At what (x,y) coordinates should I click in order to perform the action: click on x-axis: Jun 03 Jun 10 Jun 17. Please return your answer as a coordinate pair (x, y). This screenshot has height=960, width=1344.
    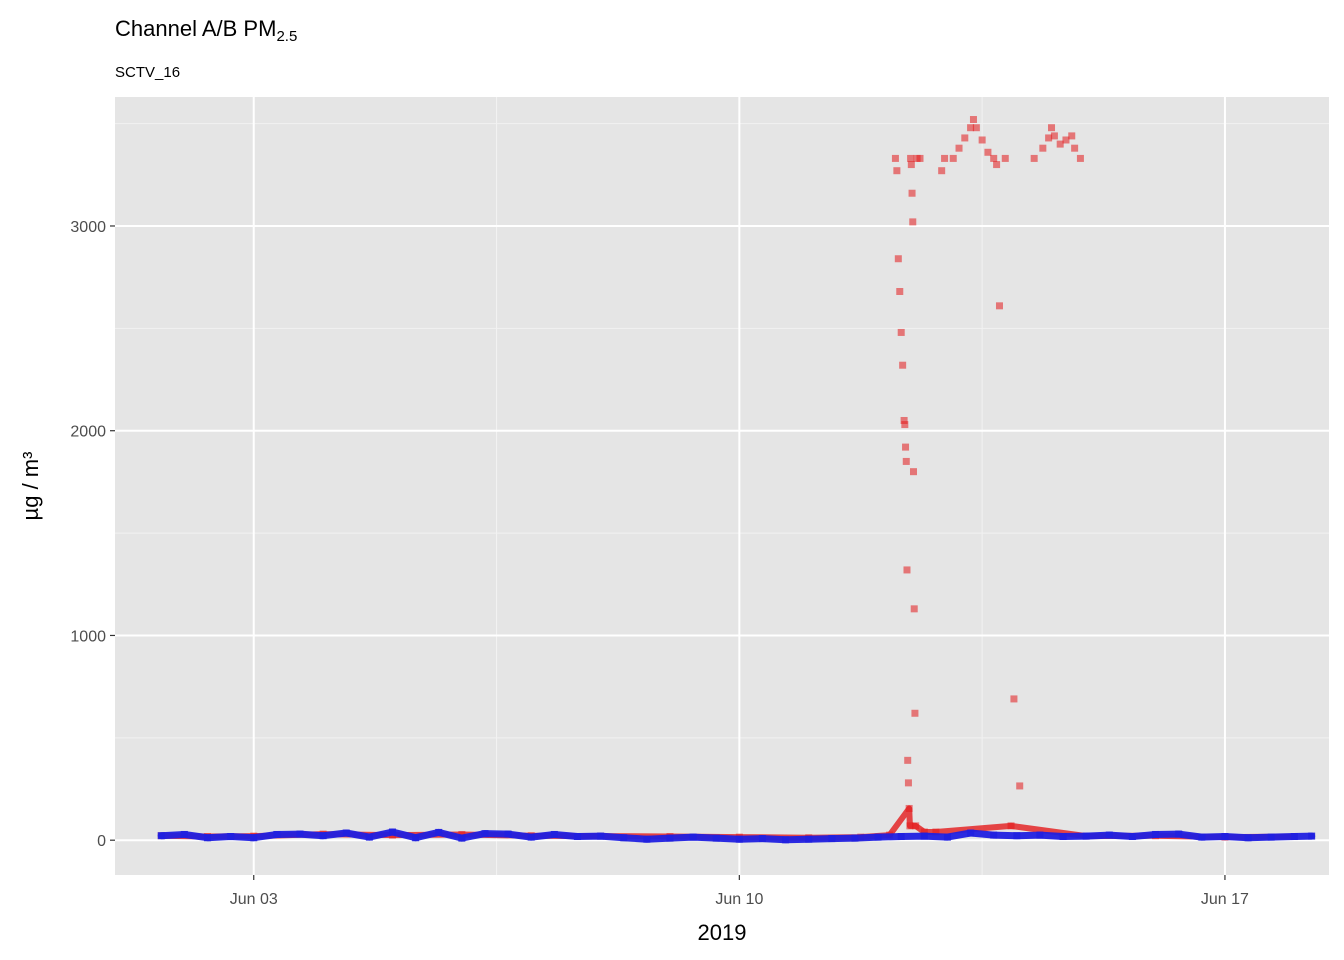
    Looking at the image, I should click on (739, 891).